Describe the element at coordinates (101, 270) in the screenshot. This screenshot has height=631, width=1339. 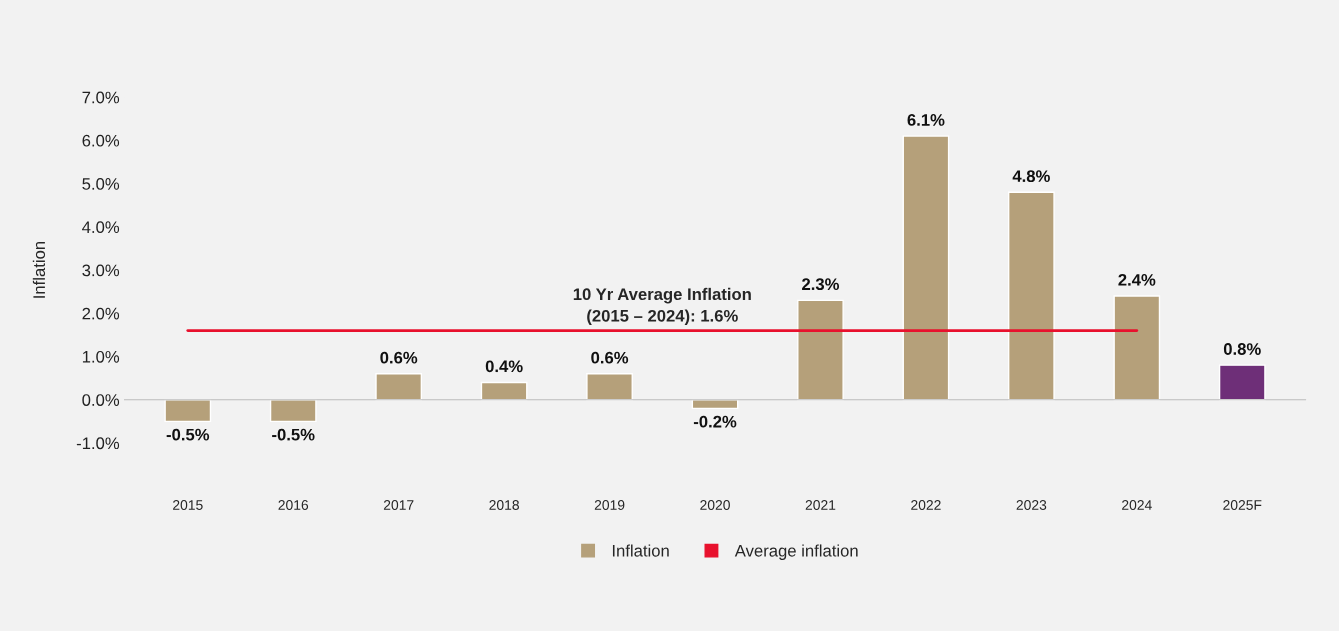
I see `y-tick-label: 3.0%` at that location.